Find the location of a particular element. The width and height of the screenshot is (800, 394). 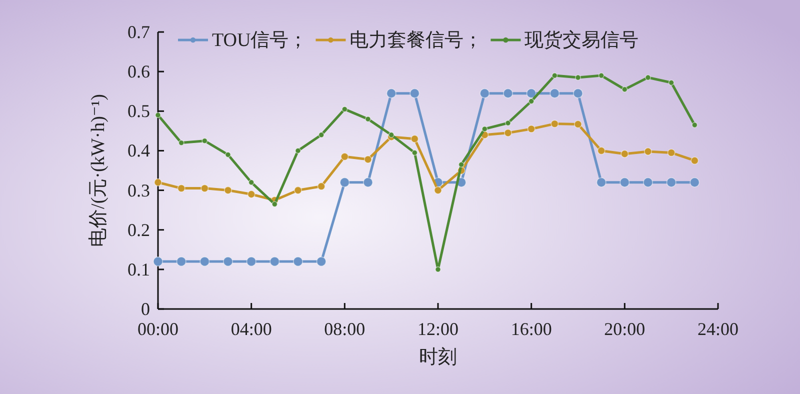

legend-label: TOU信号； is located at coordinates (260, 40).